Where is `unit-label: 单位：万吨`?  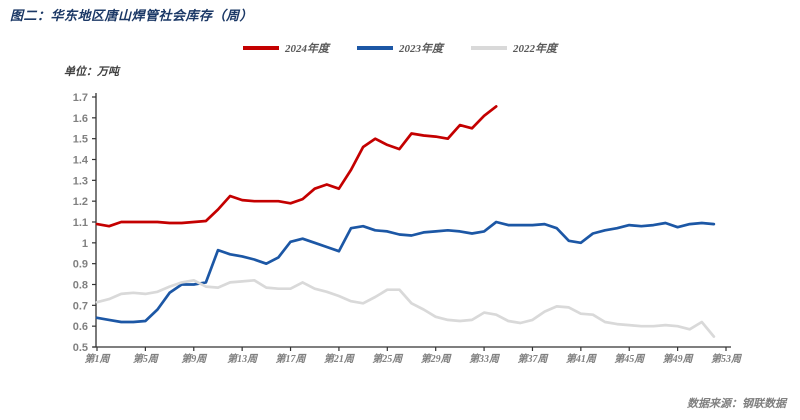
unit-label: 单位：万吨 is located at coordinates (91, 72).